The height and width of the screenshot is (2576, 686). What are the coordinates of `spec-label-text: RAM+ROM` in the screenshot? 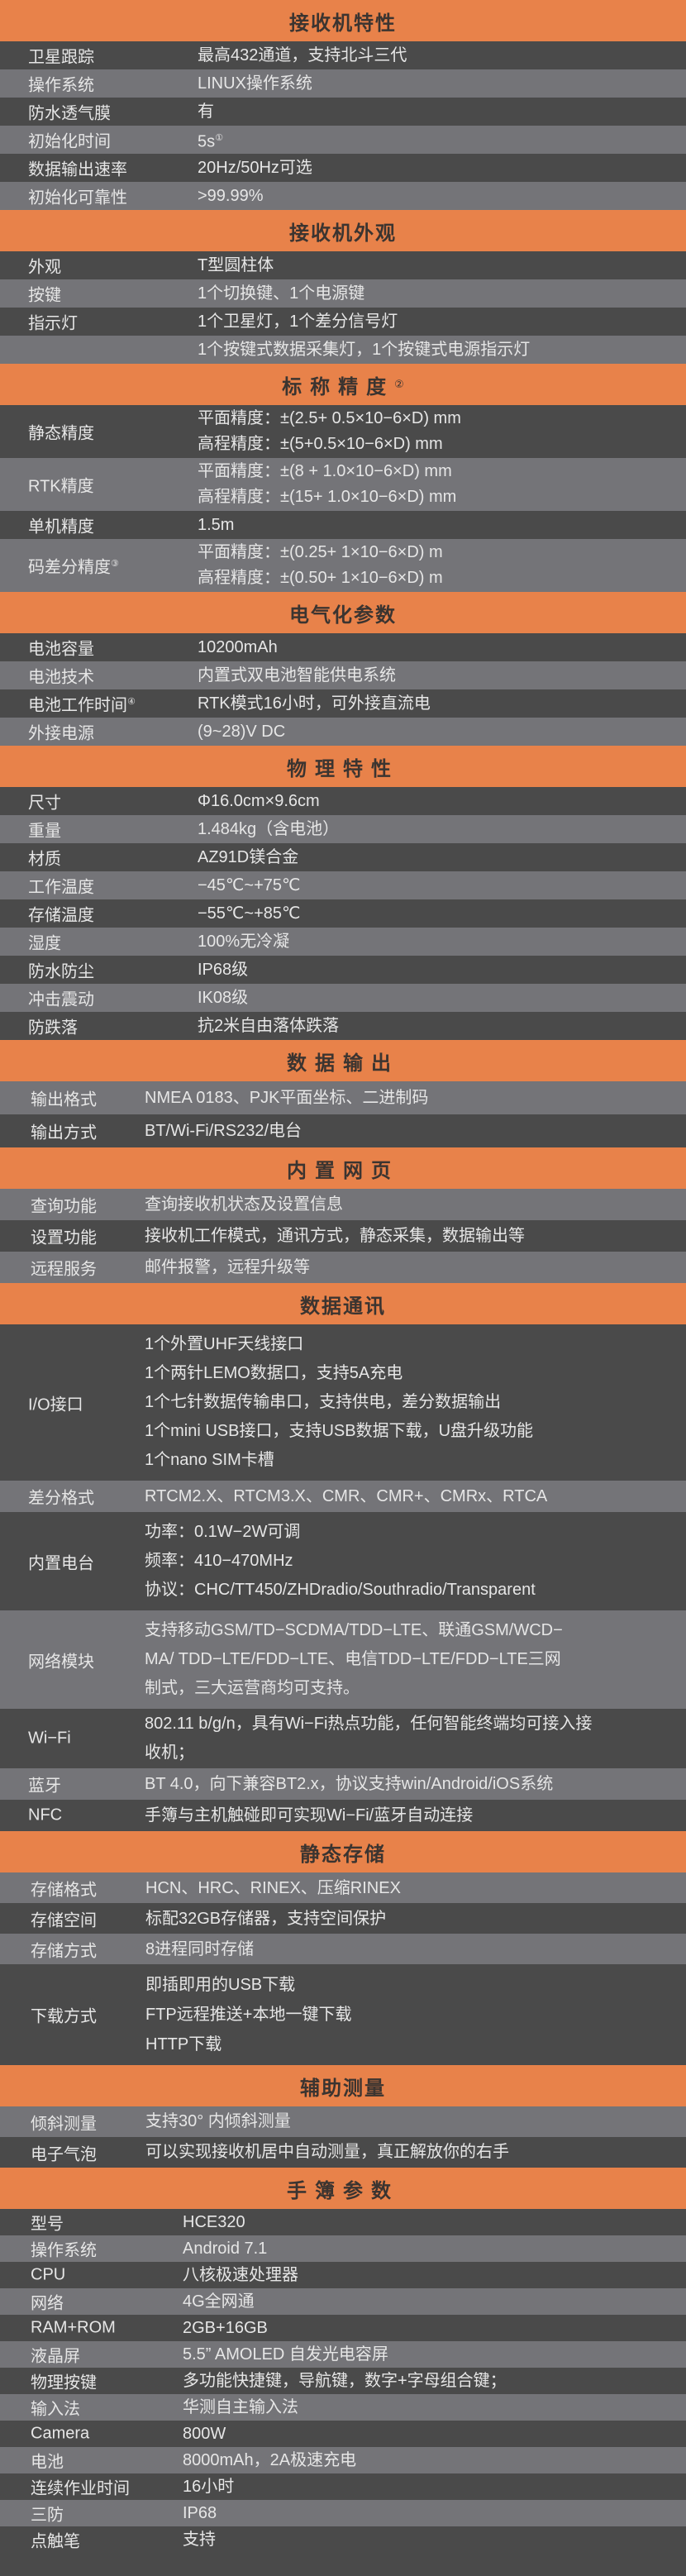 It's located at (73, 2327).